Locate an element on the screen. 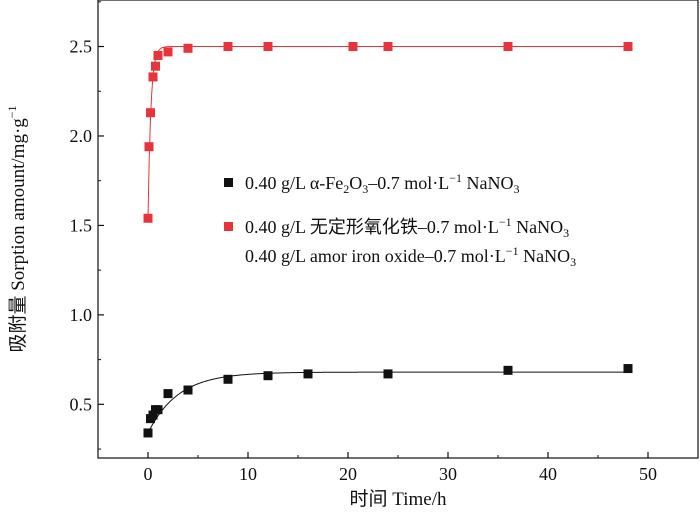 This screenshot has width=700, height=513. x-axis-title: 时间 Time/h is located at coordinates (398, 499).